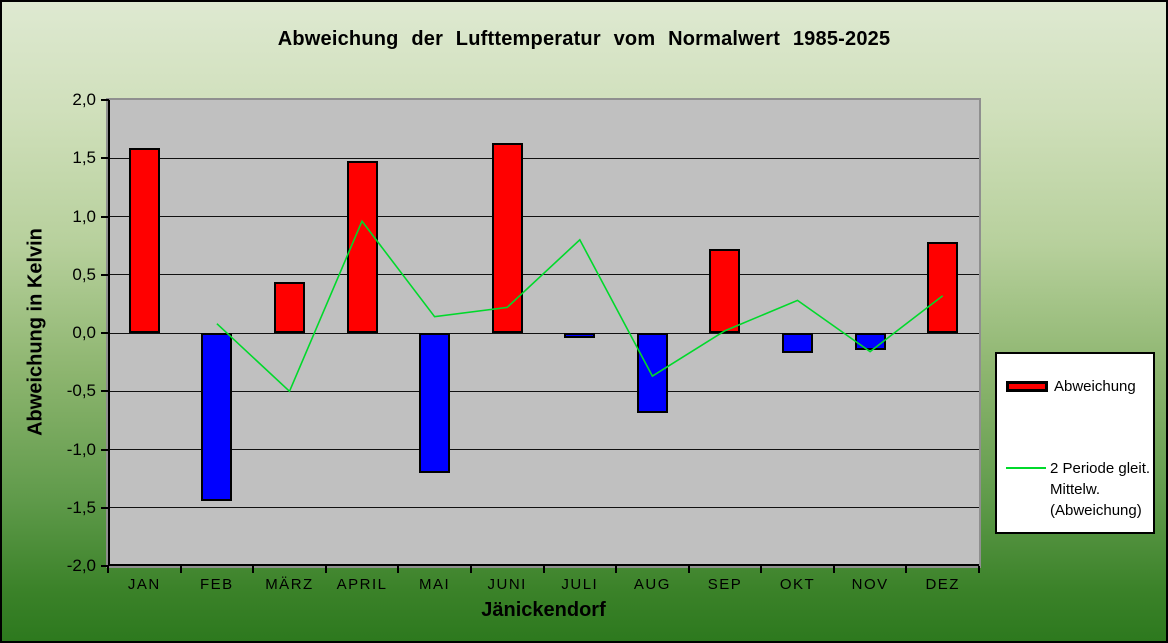 Image resolution: width=1168 pixels, height=643 pixels. I want to click on bar-dez, so click(943, 287).